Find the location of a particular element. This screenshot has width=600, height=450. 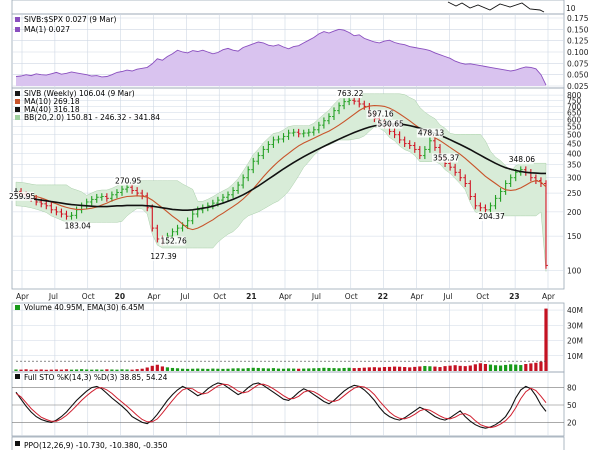

ratio-tick-label: 0.075 is located at coordinates (578, 63).